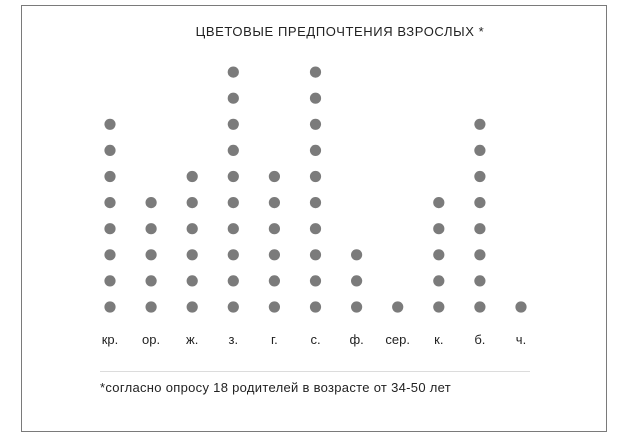 This screenshot has width=624, height=438. I want to click on category-label: з., so click(234, 339).